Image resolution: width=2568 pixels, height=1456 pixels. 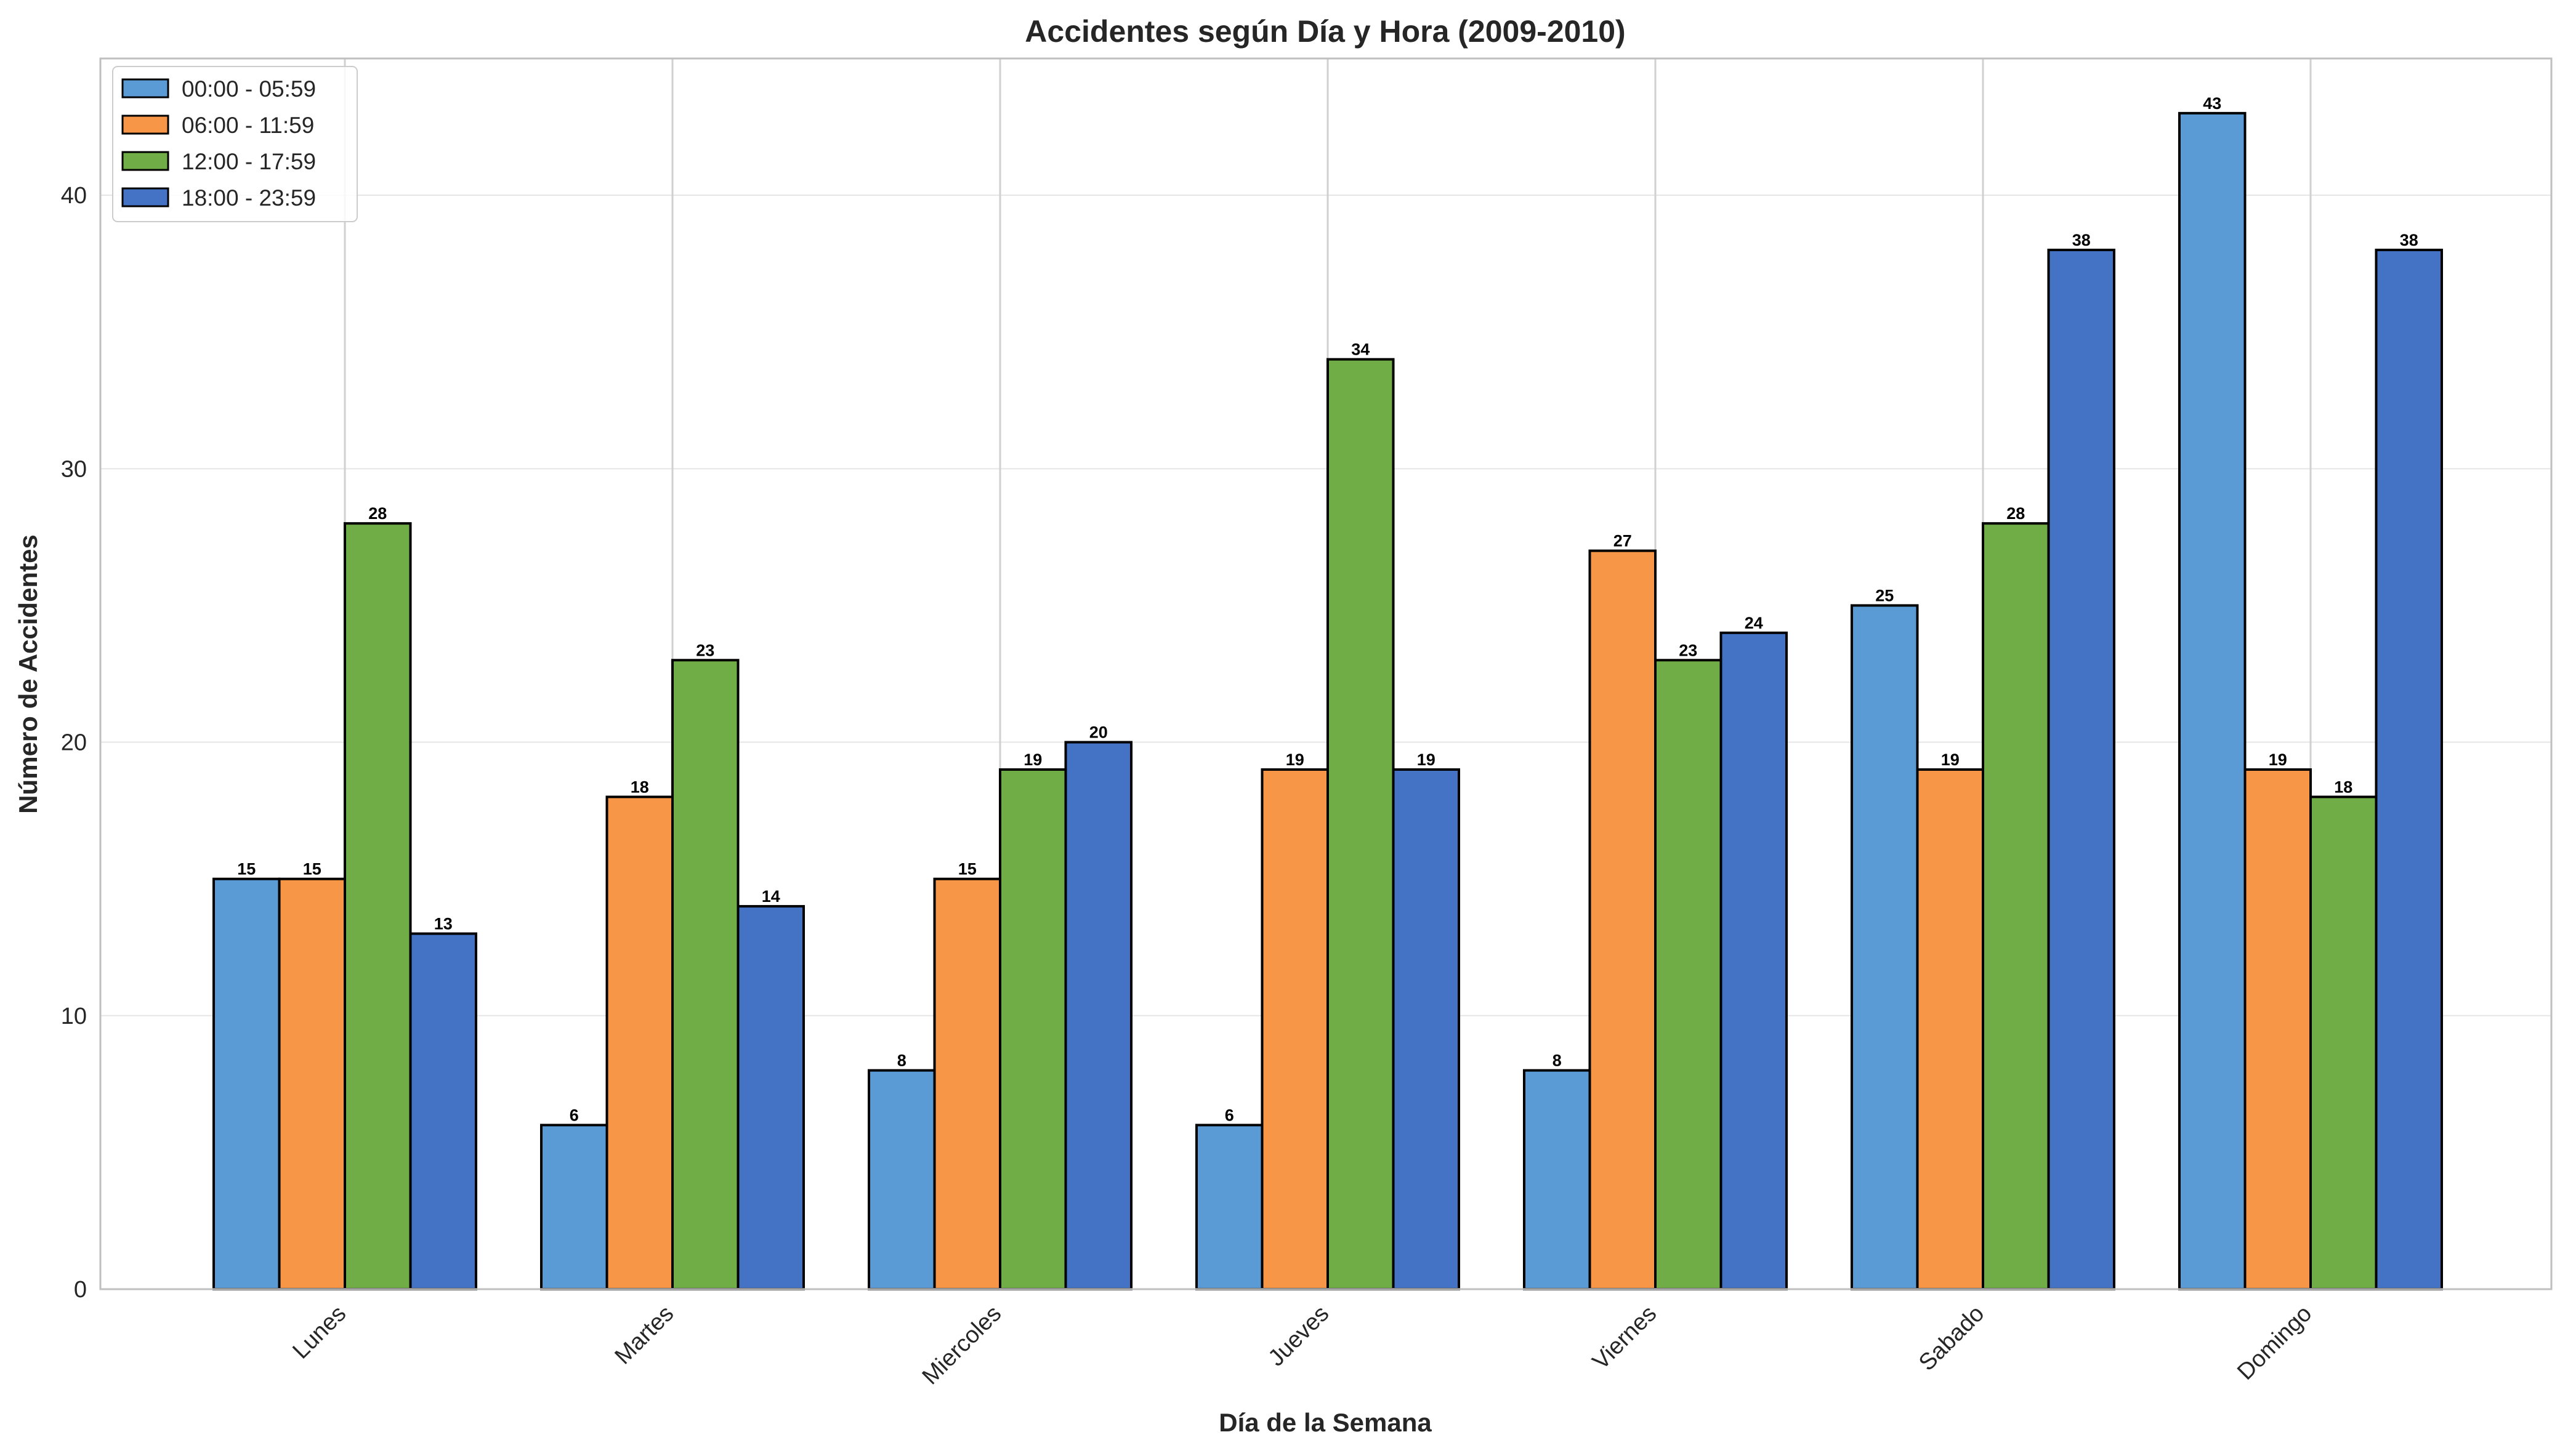 What do you see at coordinates (248, 125) in the screenshot?
I see `legend-label: 06:00 - 11:59` at bounding box center [248, 125].